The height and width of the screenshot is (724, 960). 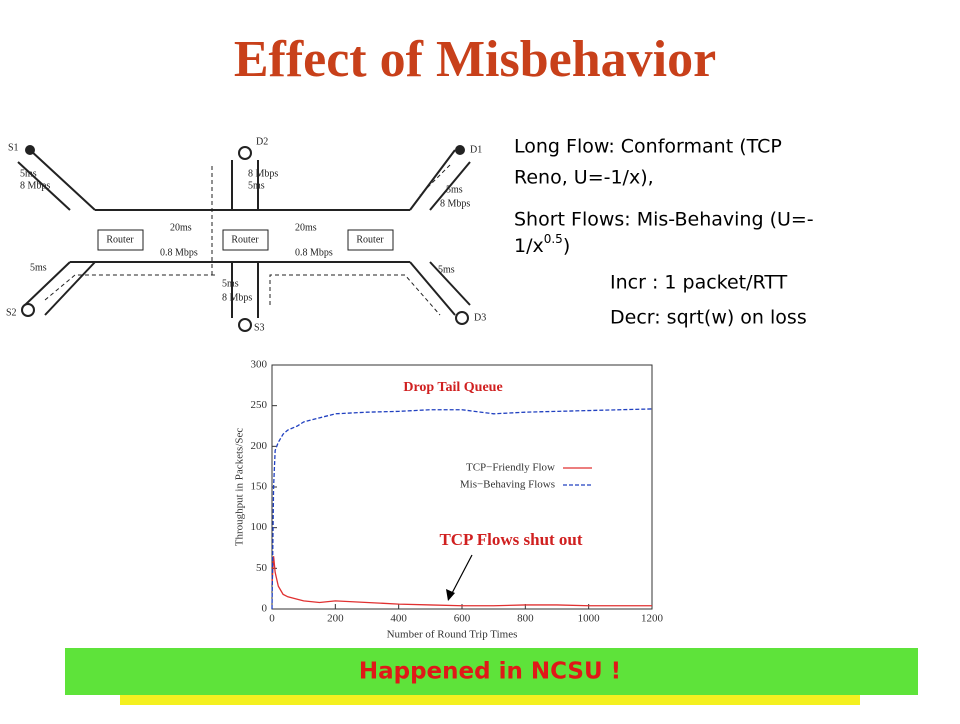 What do you see at coordinates (452, 387) in the screenshot?
I see `chart-title: Drop Tail Queue` at bounding box center [452, 387].